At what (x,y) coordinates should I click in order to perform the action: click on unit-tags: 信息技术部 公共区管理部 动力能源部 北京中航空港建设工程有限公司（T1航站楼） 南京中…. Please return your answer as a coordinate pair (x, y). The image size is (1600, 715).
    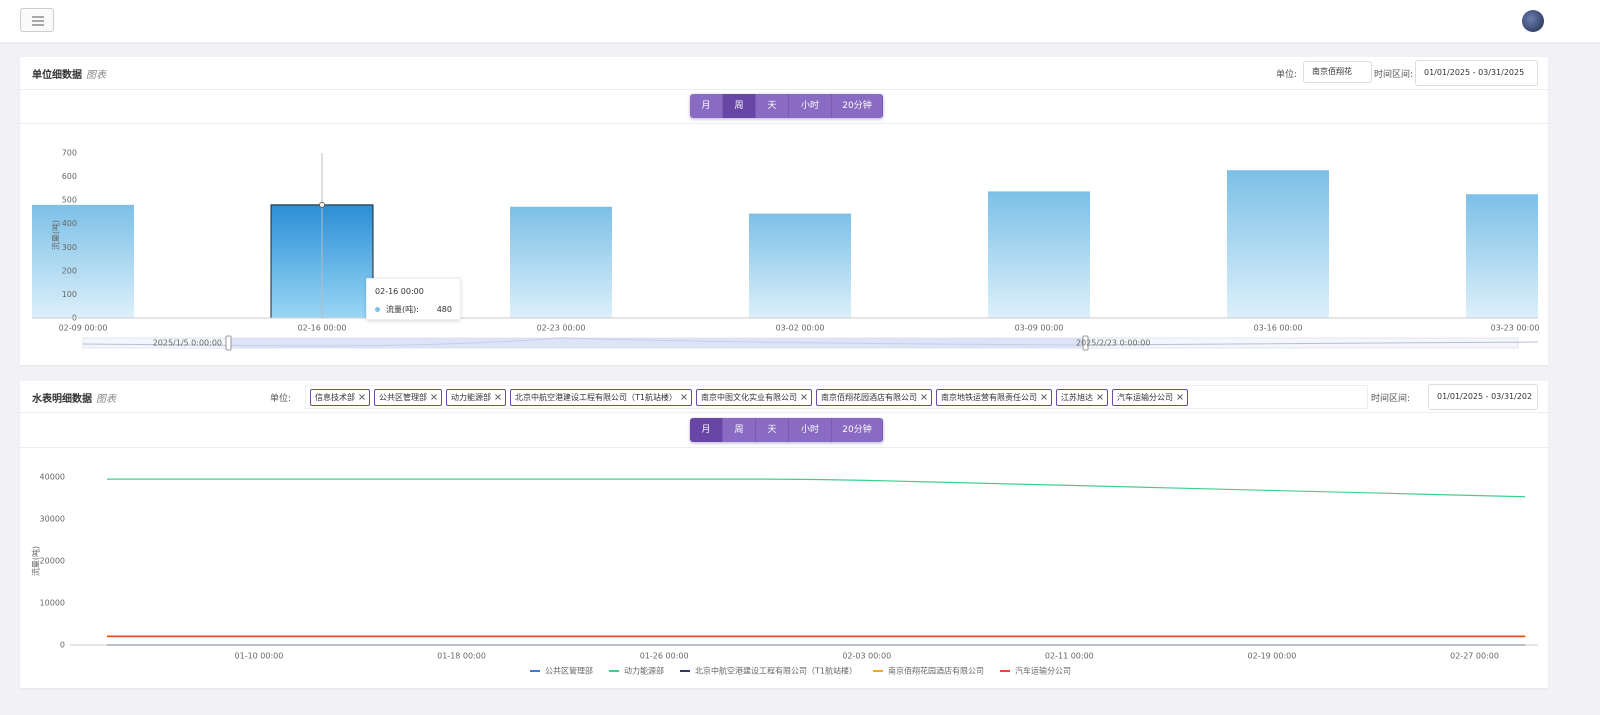
    Looking at the image, I should click on (836, 397).